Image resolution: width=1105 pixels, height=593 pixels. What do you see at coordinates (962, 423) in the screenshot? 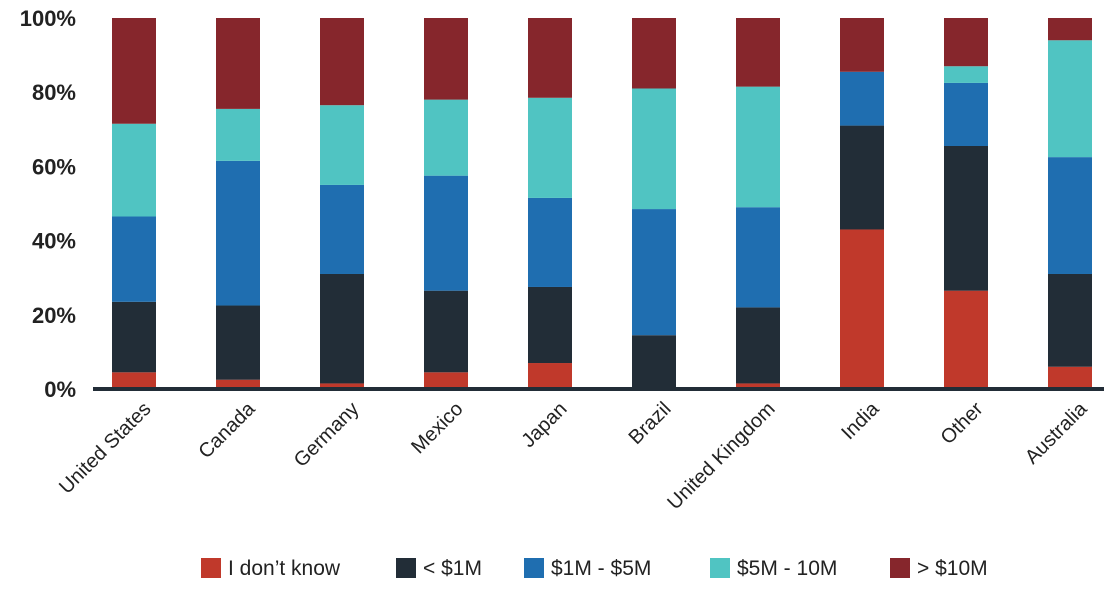
I see `x-tick-label: Other` at bounding box center [962, 423].